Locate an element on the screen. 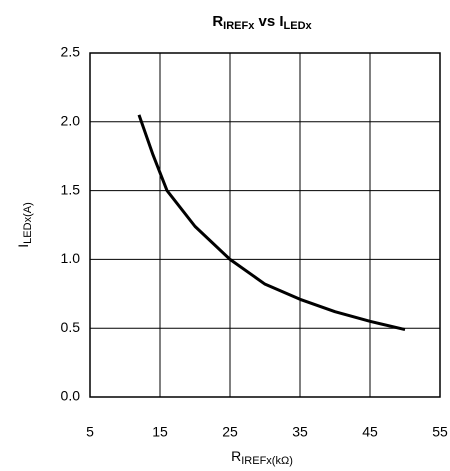  chart-title-part: vs I is located at coordinates (268, 21).